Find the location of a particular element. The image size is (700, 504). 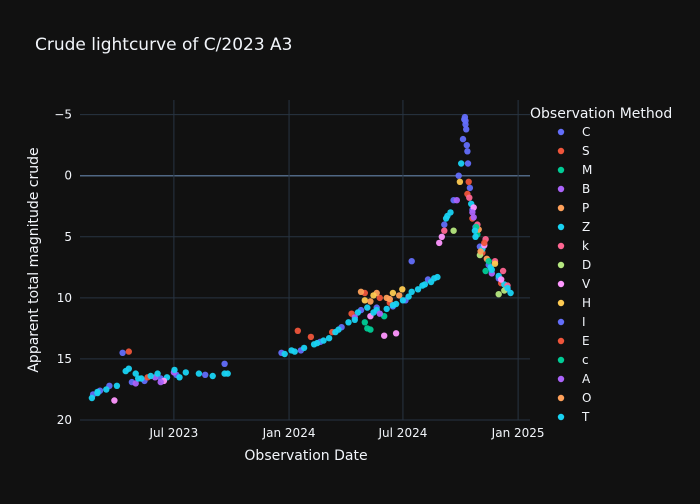

legend-item-H: H is located at coordinates (574, 303).